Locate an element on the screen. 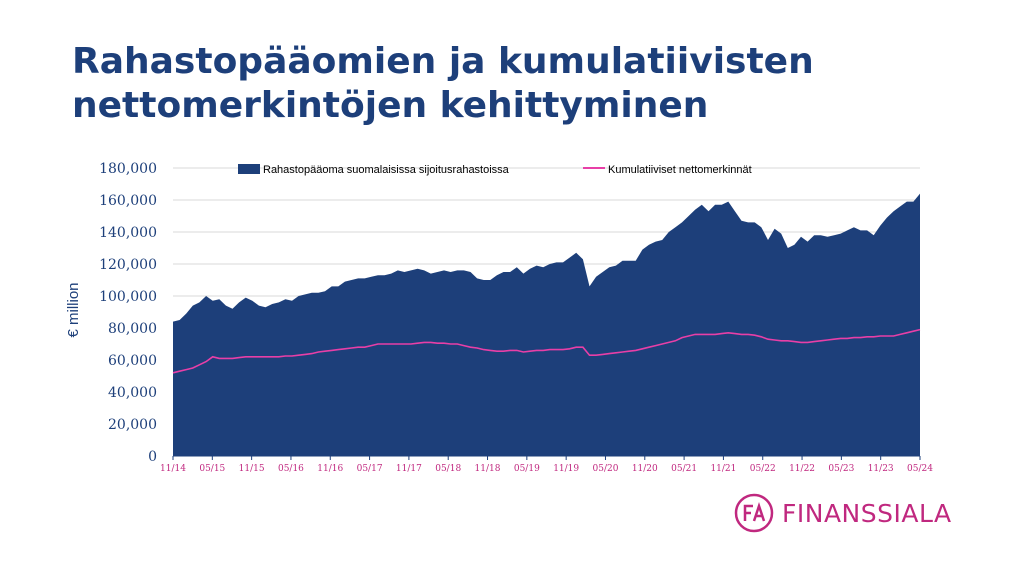 This screenshot has width=1024, height=576. x-tick-label: 11/17 is located at coordinates (409, 469).